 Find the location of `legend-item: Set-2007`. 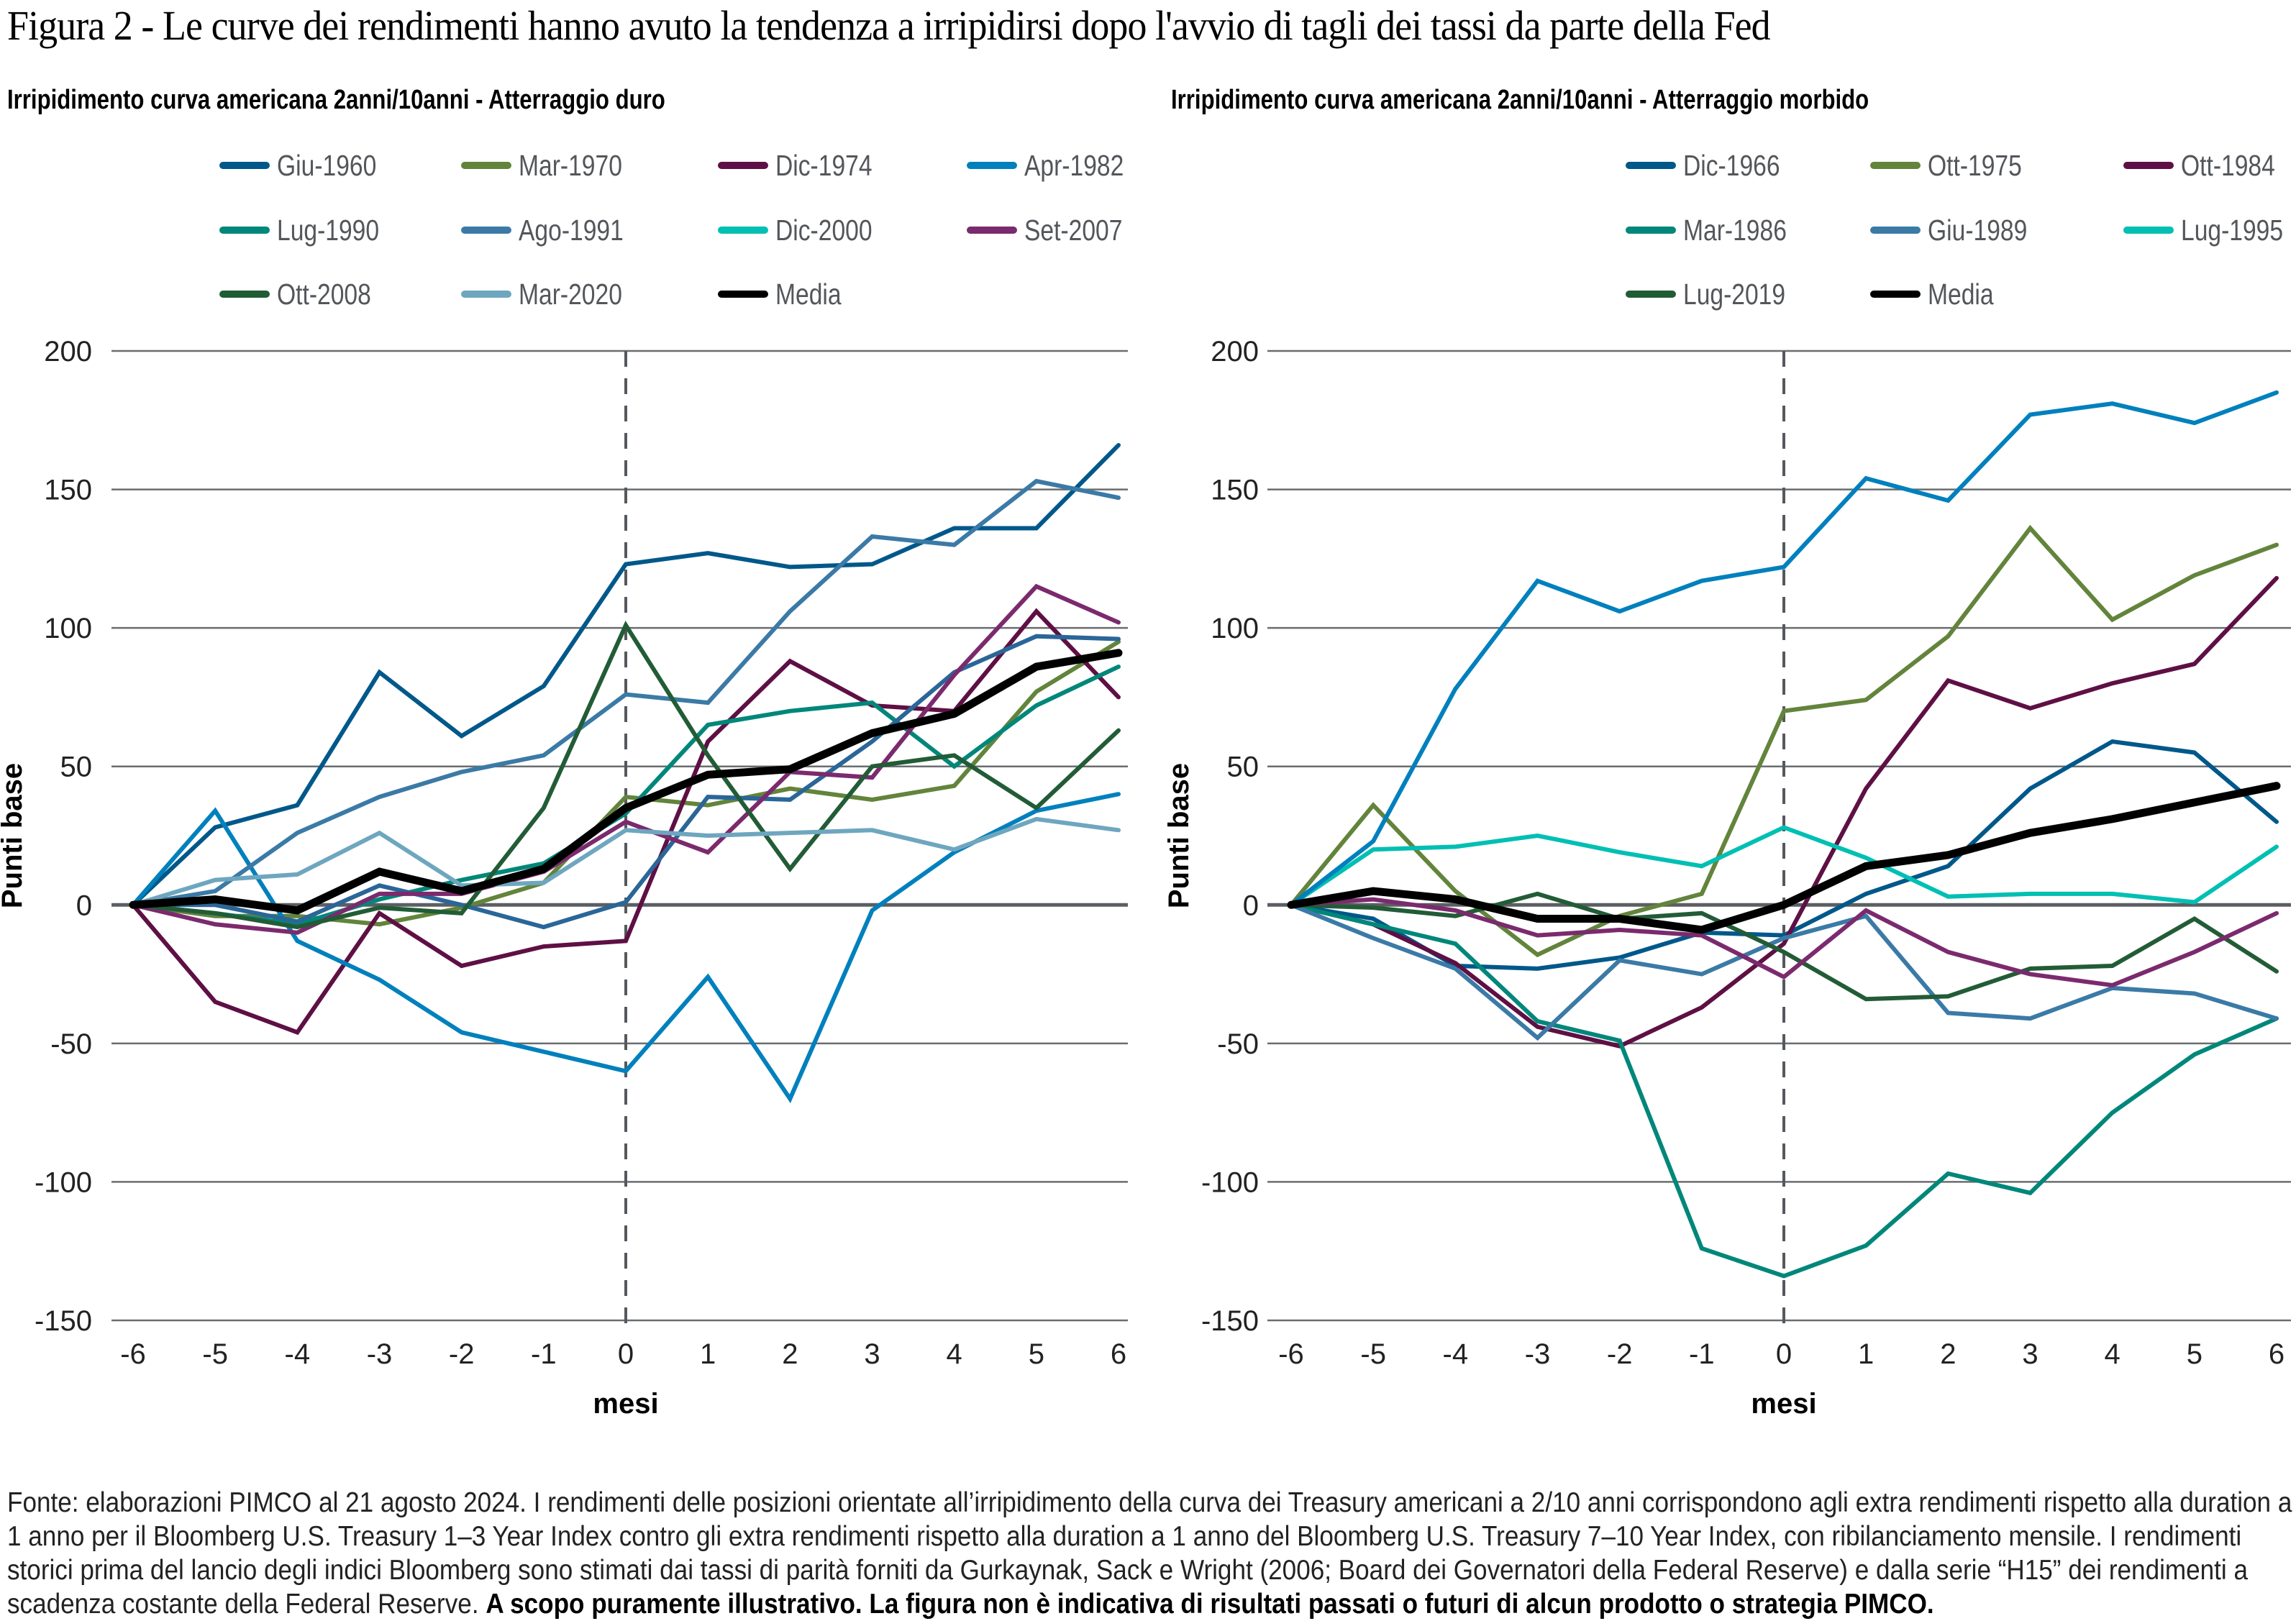

legend-item: Set-2007 is located at coordinates (1055, 230).